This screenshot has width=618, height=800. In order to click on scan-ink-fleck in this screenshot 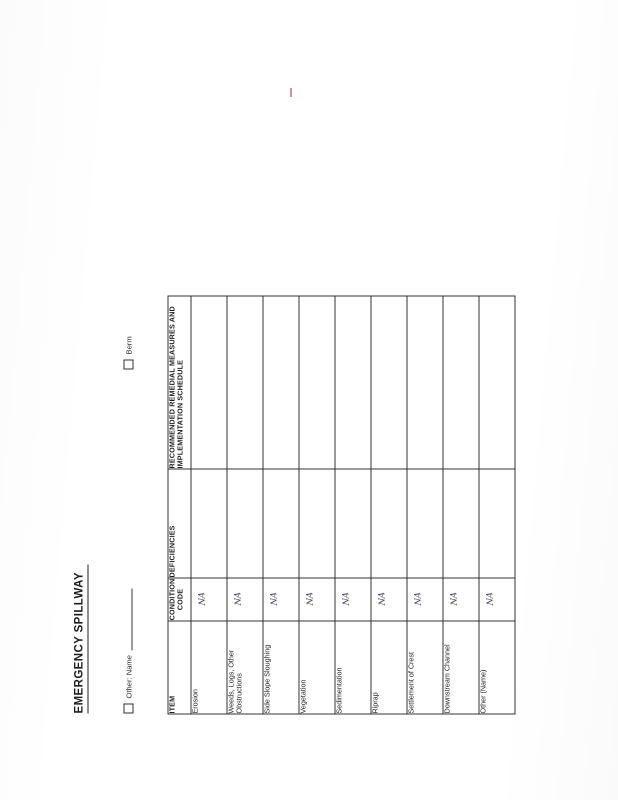, I will do `click(291, 92)`.